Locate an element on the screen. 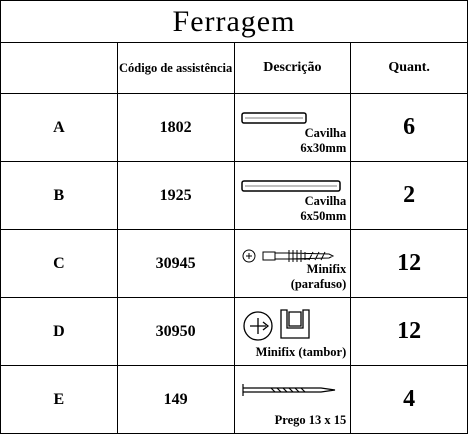 The image size is (469, 435). header-cell: Descrição is located at coordinates (292, 68).